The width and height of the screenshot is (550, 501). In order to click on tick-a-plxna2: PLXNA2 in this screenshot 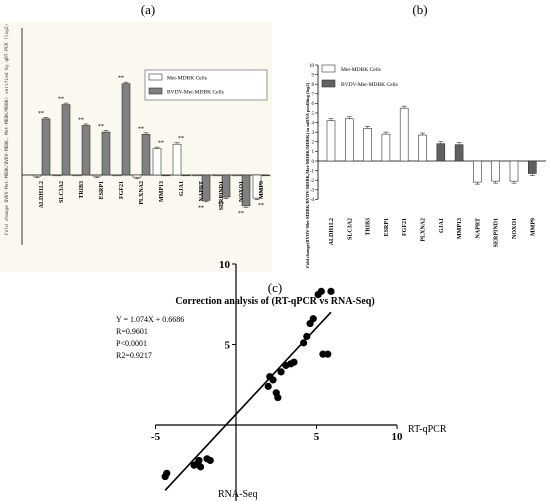, I will do `click(142, 193)`.